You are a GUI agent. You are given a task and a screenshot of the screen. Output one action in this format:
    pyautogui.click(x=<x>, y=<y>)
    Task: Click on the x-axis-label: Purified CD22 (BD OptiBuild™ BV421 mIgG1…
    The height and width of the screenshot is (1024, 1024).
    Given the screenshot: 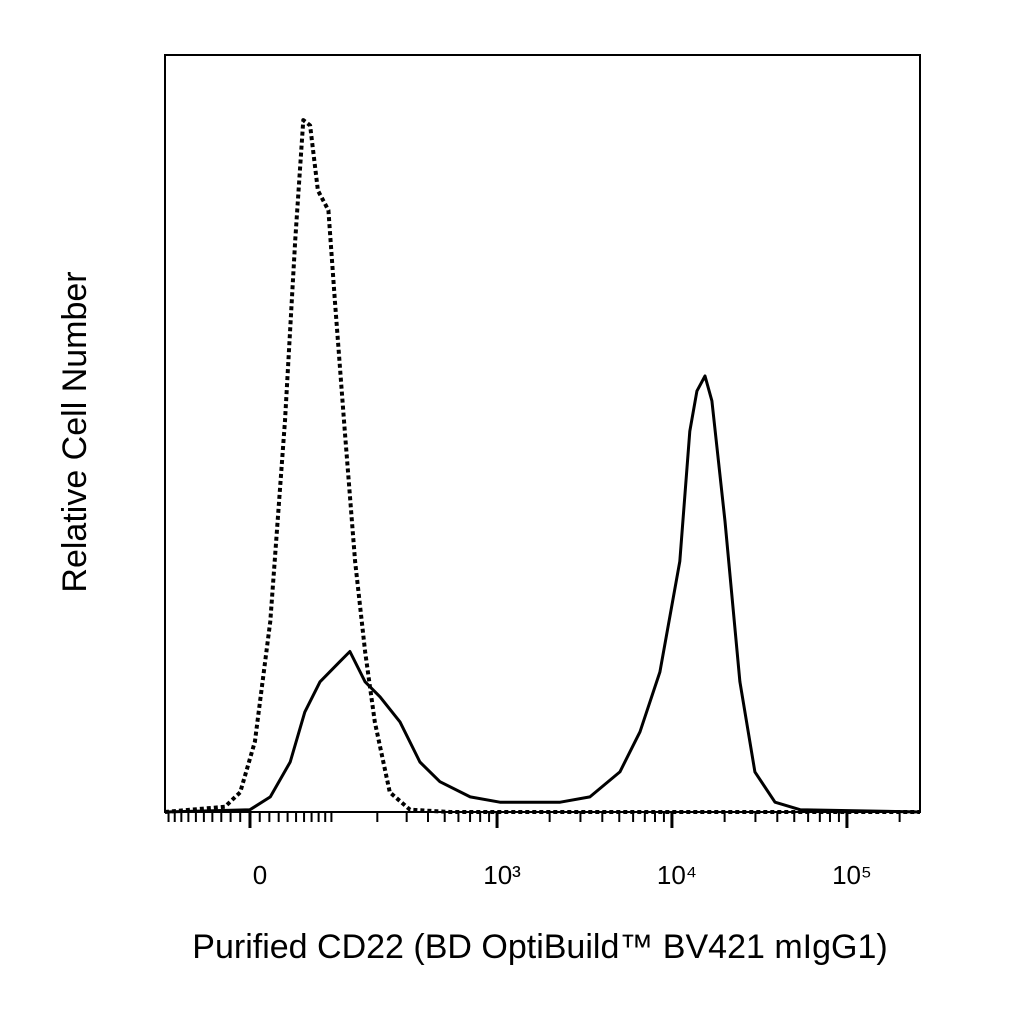 What is the action you would take?
    pyautogui.click(x=539, y=947)
    